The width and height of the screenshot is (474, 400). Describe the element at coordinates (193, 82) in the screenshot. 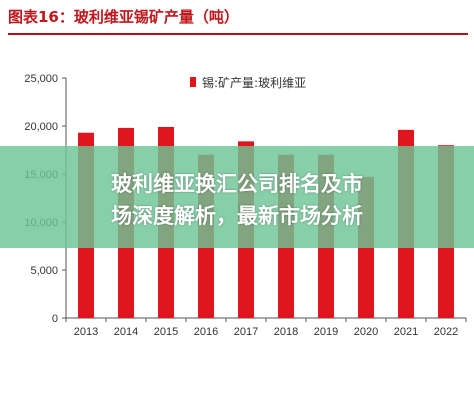

I see `legend-swatch` at that location.